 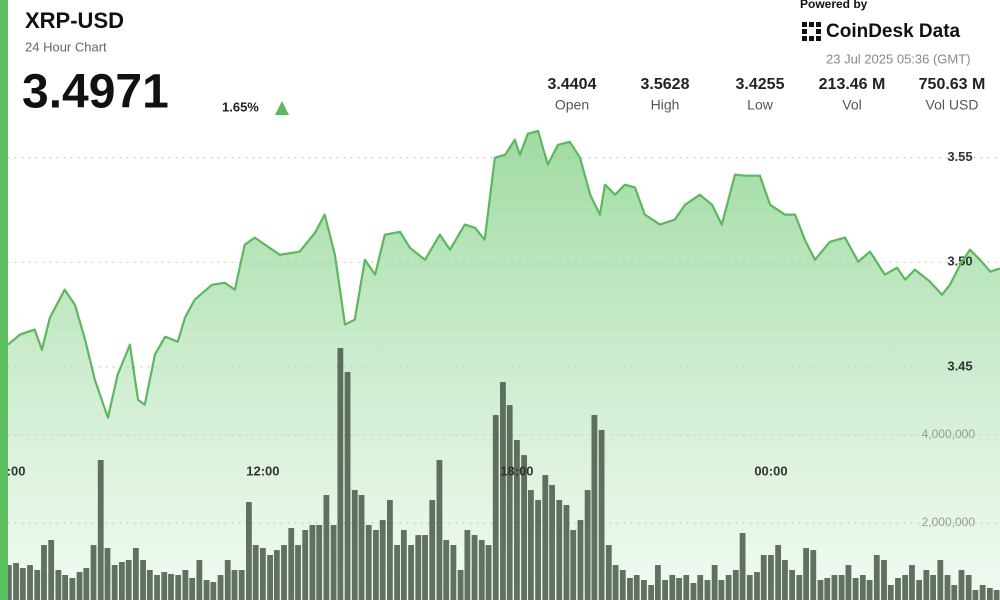 What do you see at coordinates (949, 434) in the screenshot?
I see `y2-tick-label: 4,000,000` at bounding box center [949, 434].